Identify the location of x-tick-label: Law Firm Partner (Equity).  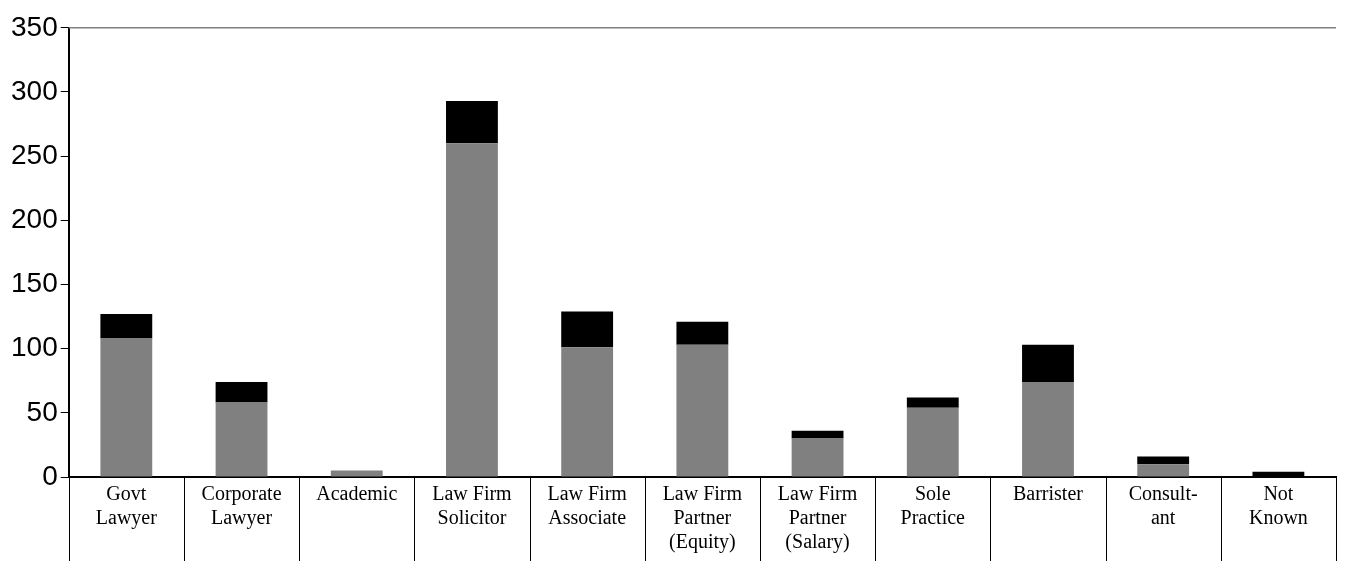
(702, 518).